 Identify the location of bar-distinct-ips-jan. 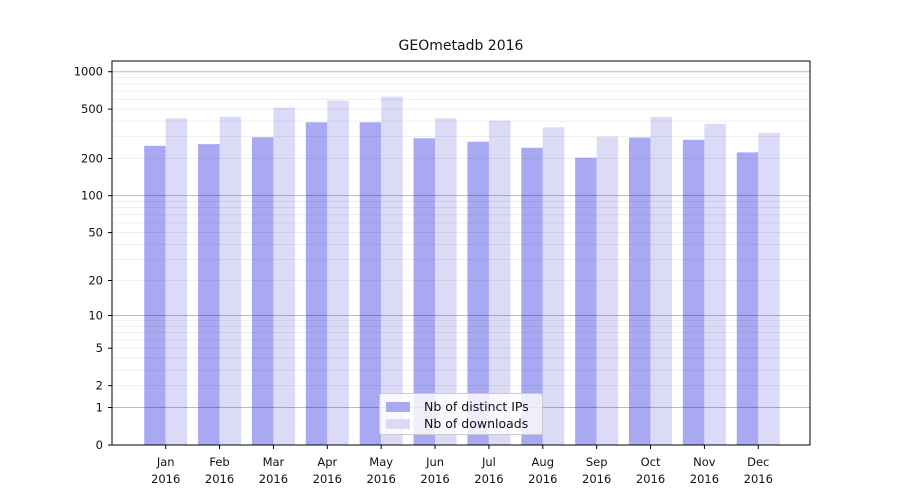
(155, 295).